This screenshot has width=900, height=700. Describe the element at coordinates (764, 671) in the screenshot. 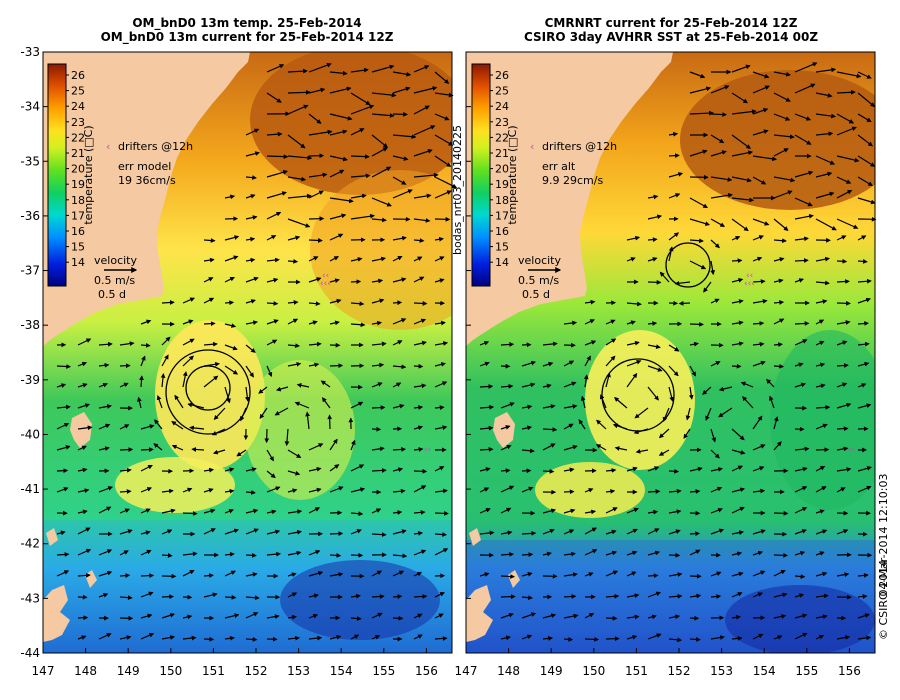

I see `lon-tick-label: 154` at that location.